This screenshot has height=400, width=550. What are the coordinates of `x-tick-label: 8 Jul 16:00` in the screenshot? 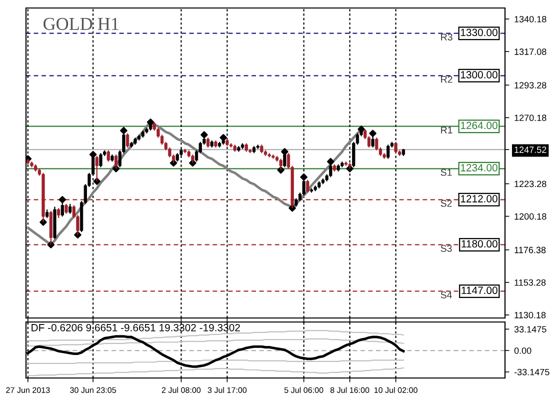 It's located at (350, 390).